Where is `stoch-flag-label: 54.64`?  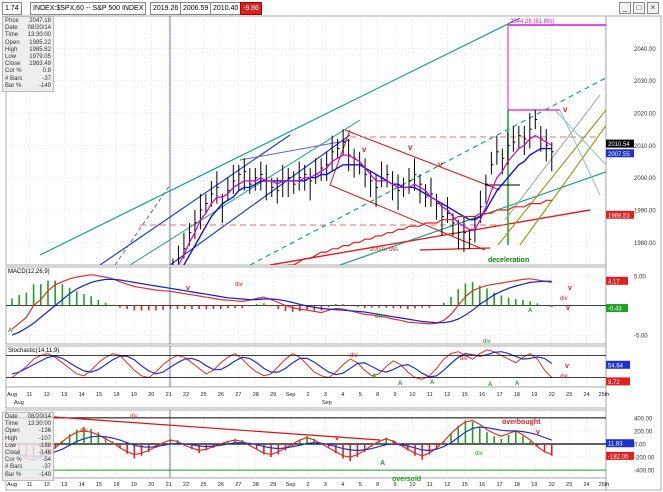
stoch-flag-label: 54.64 is located at coordinates (616, 366).